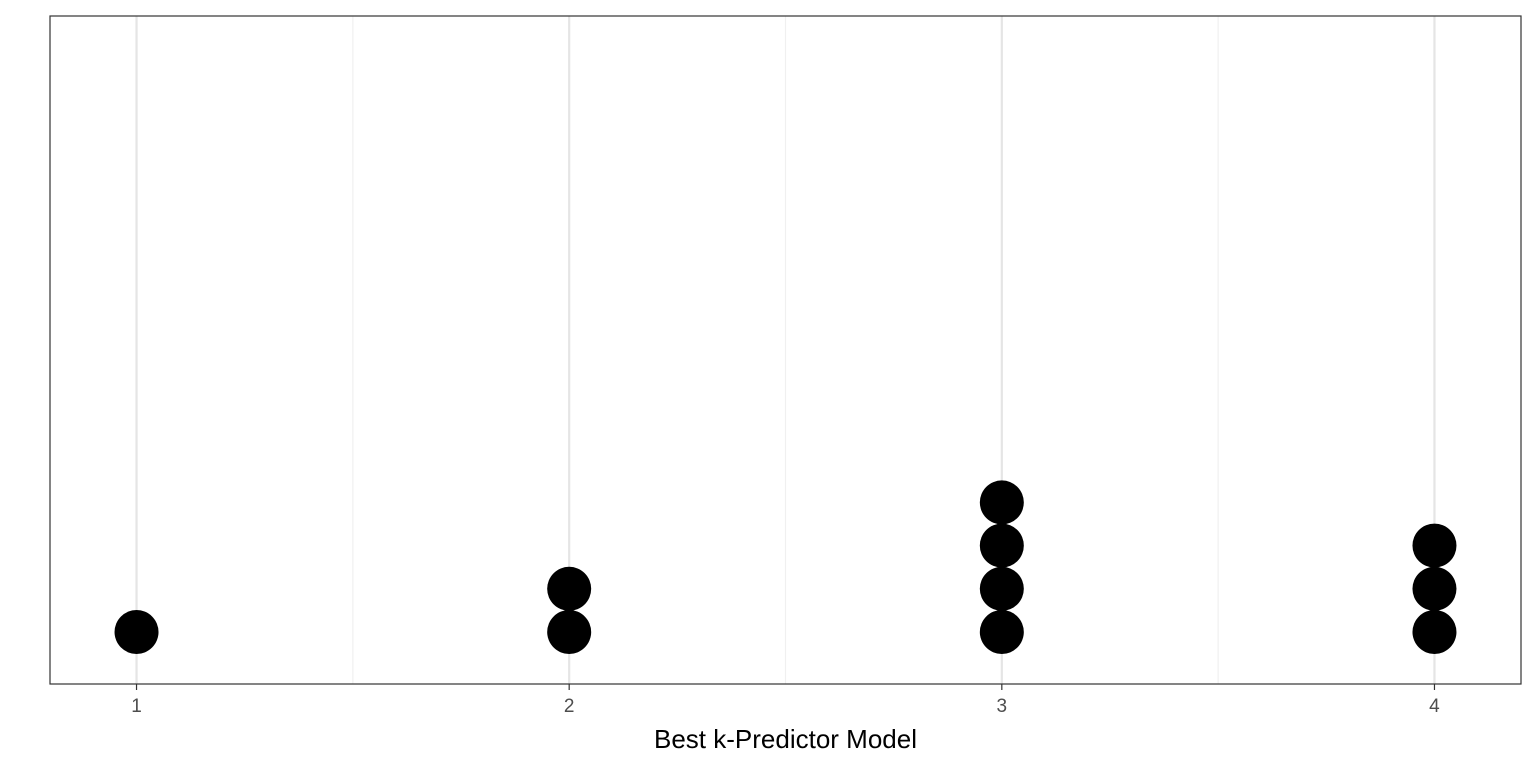 Image resolution: width=1536 pixels, height=768 pixels. Describe the element at coordinates (1434, 706) in the screenshot. I see `x-tick-label: 4` at that location.